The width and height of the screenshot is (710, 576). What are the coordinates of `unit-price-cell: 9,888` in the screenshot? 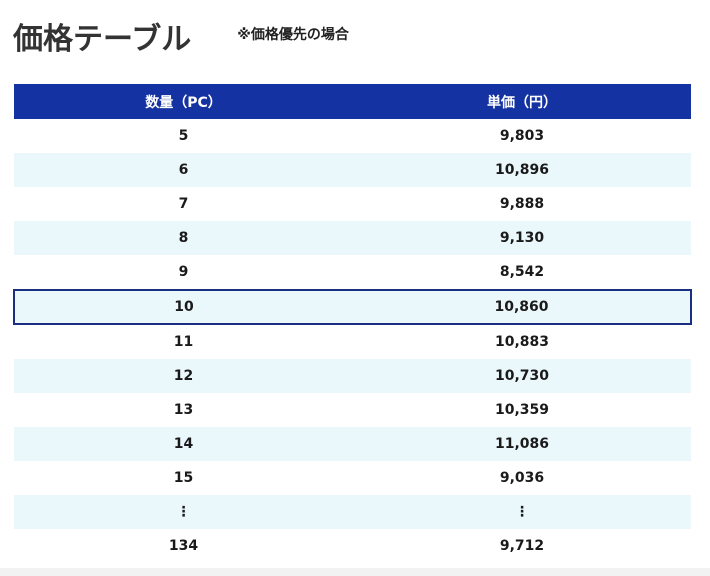 It's located at (522, 204).